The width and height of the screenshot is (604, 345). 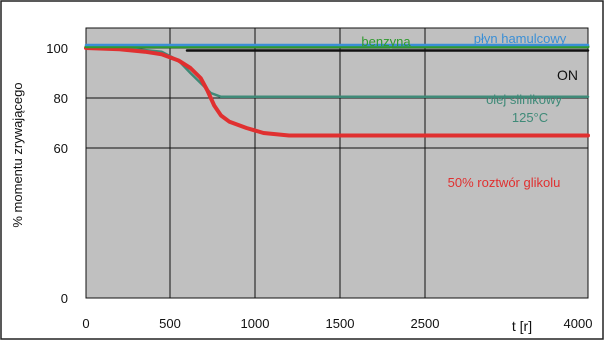 I want to click on y-tick-label: 80, so click(x=61, y=98).